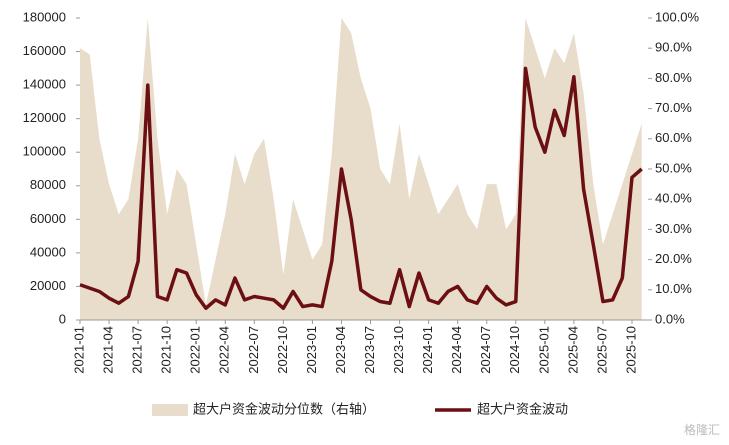 The image size is (729, 445). Describe the element at coordinates (62, 318) in the screenshot. I see `y-tick-label: 0` at that location.